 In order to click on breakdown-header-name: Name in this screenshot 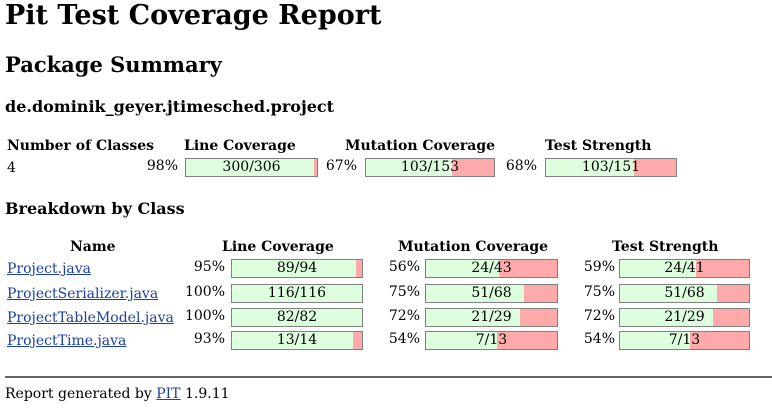, I will do `click(93, 247)`.